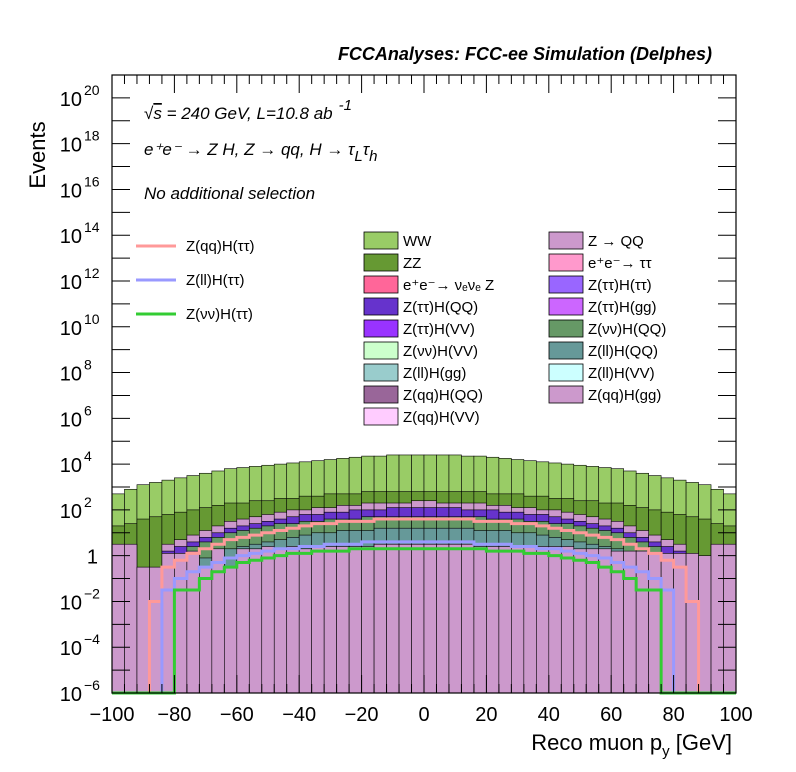  Describe the element at coordinates (299, 715) in the screenshot. I see `x-tick-label: −40` at that location.